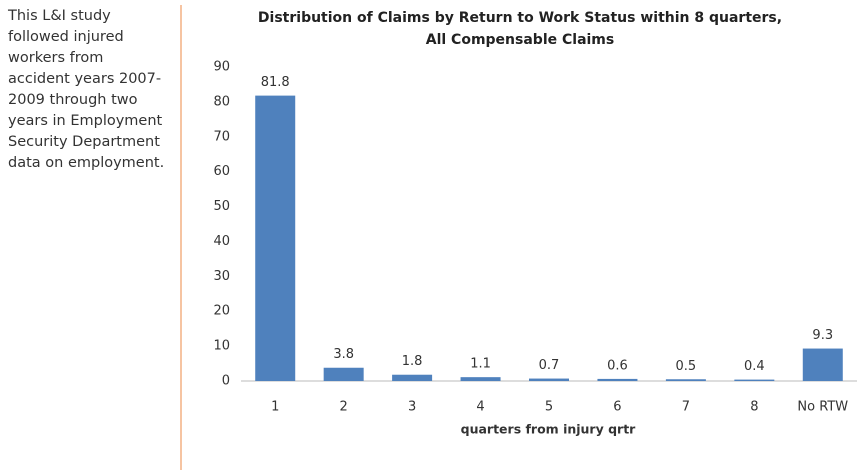  Describe the element at coordinates (754, 366) in the screenshot. I see `data-label: 0.4` at that location.